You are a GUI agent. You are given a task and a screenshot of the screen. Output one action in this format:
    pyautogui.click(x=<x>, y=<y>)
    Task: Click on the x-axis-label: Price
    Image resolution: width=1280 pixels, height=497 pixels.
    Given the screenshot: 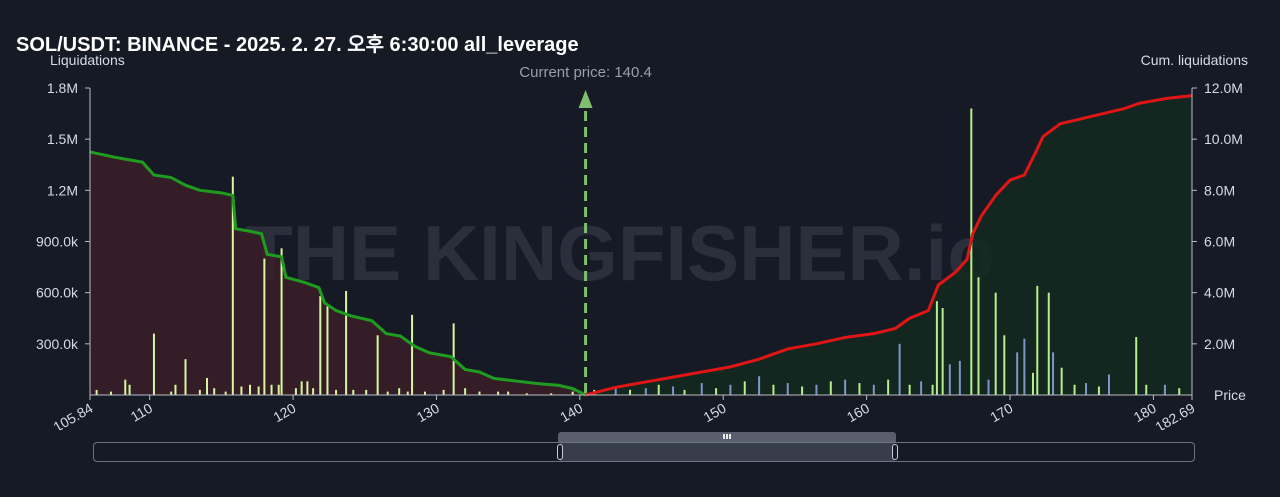 What is the action you would take?
    pyautogui.click(x=1230, y=395)
    